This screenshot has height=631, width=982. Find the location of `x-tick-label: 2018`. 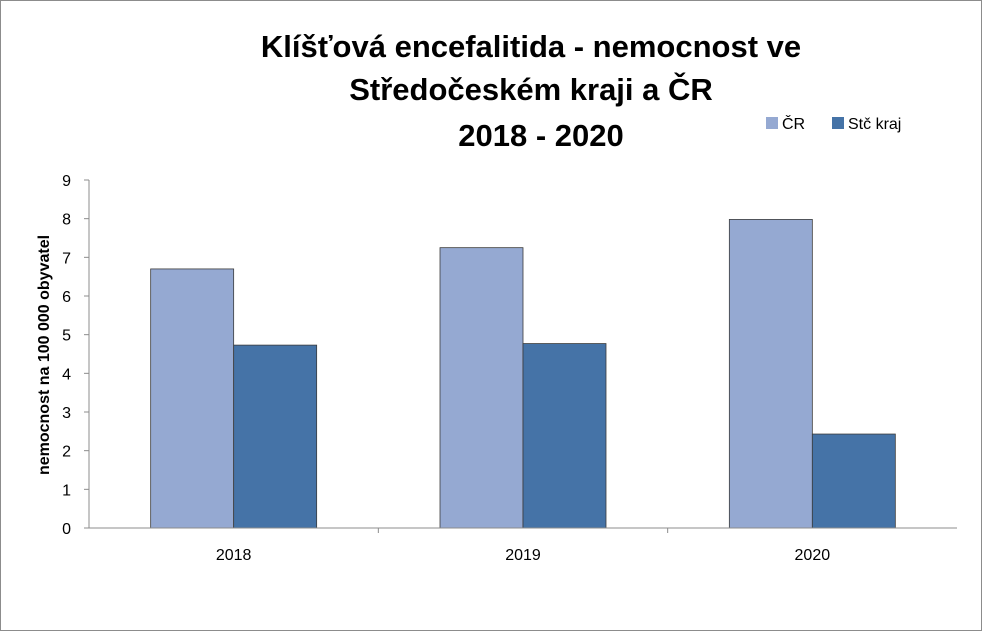

x-tick-label: 2018 is located at coordinates (234, 555).